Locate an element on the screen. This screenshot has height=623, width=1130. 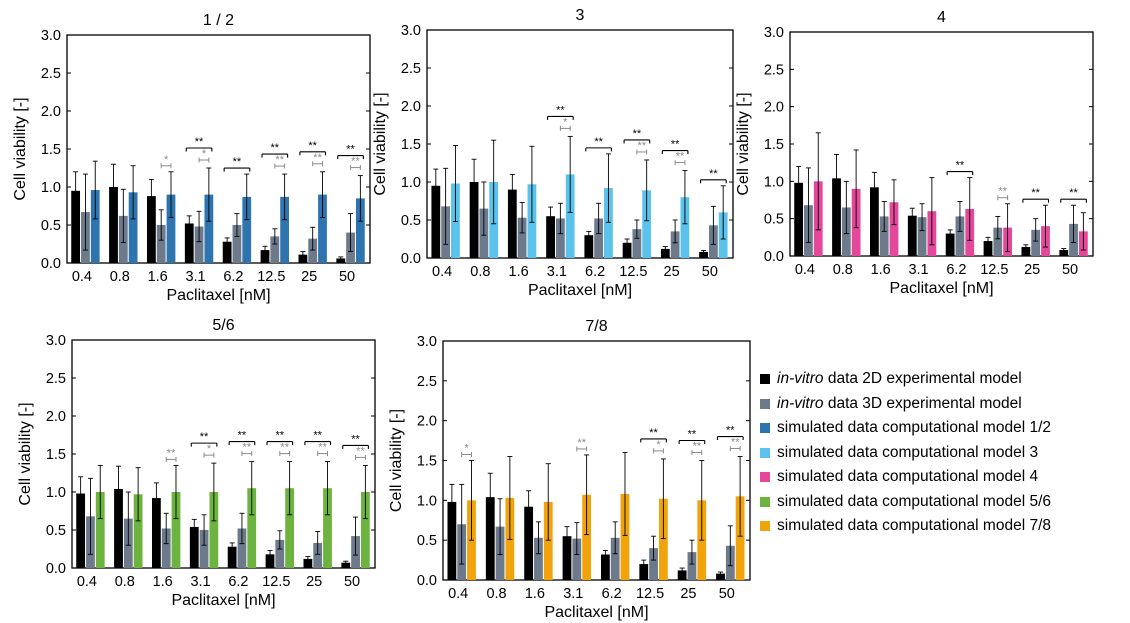
legend-label: simulated data computational model 3 is located at coordinates (907, 453).